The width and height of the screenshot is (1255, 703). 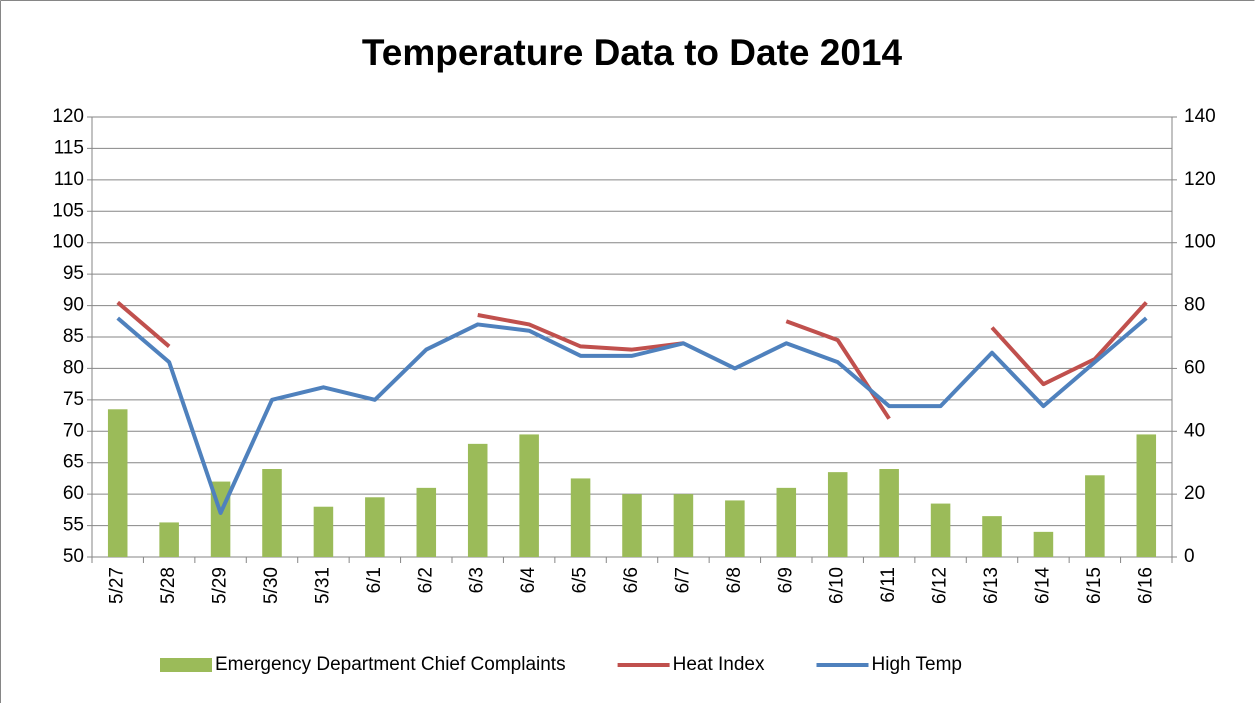 I want to click on x-tick-label: 6/6, so click(x=631, y=580).